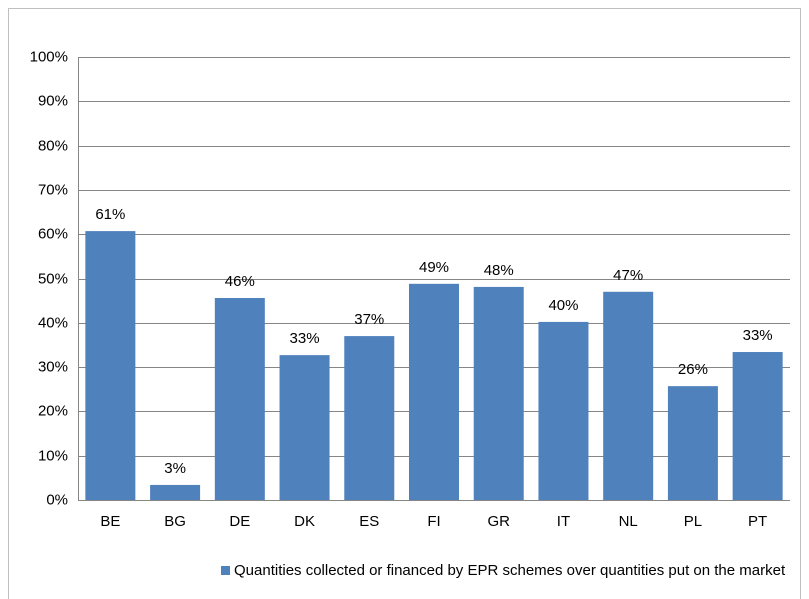  Describe the element at coordinates (175, 468) in the screenshot. I see `data-label: 3%` at that location.